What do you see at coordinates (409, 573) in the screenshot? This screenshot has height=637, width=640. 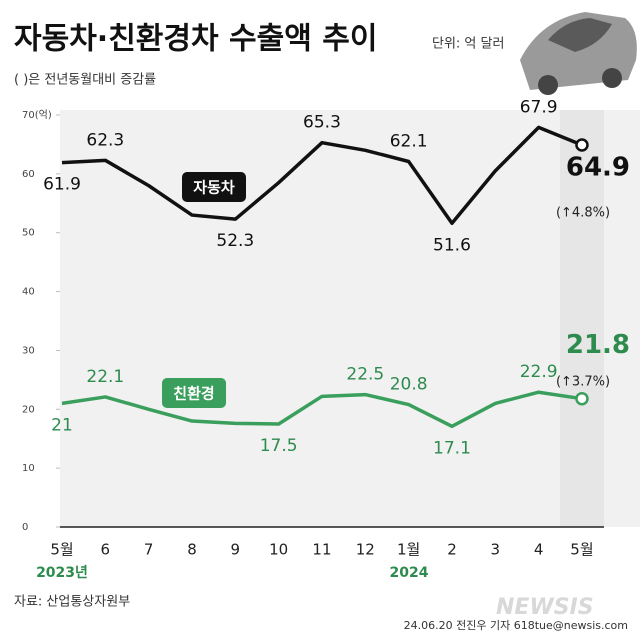 I see `year-label: 2024` at bounding box center [409, 573].